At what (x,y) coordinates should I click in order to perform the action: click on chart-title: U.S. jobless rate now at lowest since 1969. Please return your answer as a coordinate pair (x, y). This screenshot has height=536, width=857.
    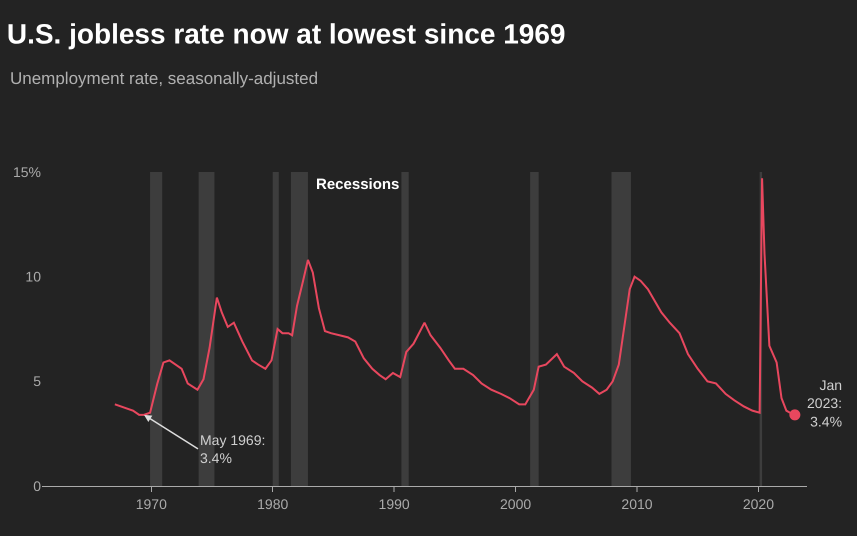
    Looking at the image, I should click on (286, 34).